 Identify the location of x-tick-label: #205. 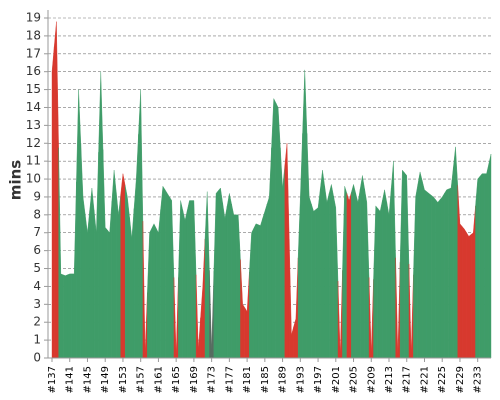
(354, 379).